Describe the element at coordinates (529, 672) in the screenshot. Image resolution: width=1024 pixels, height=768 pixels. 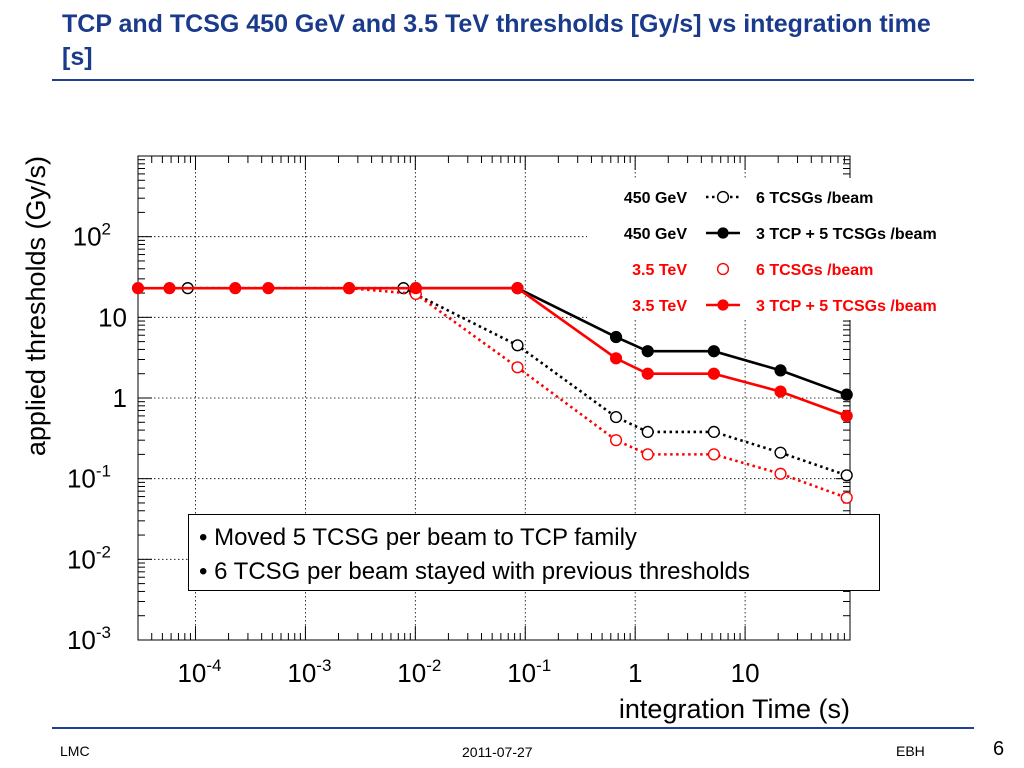
I see `x-tick-label: 10⁻¹` at that location.